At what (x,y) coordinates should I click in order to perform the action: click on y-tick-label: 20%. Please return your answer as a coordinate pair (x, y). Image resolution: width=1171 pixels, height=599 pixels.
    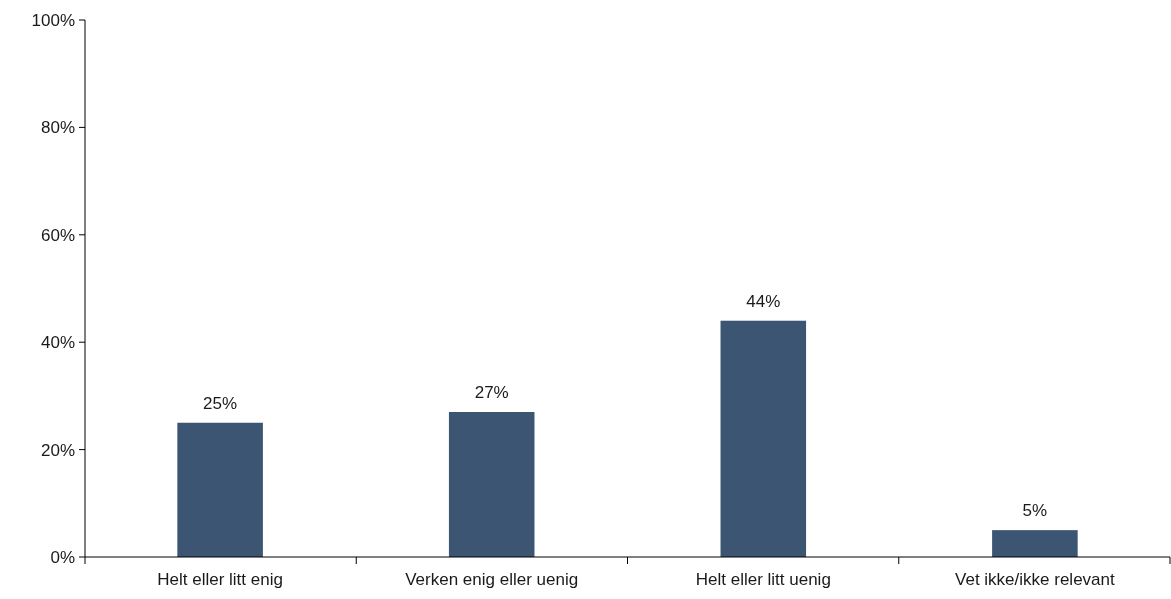
    Looking at the image, I should click on (57, 450).